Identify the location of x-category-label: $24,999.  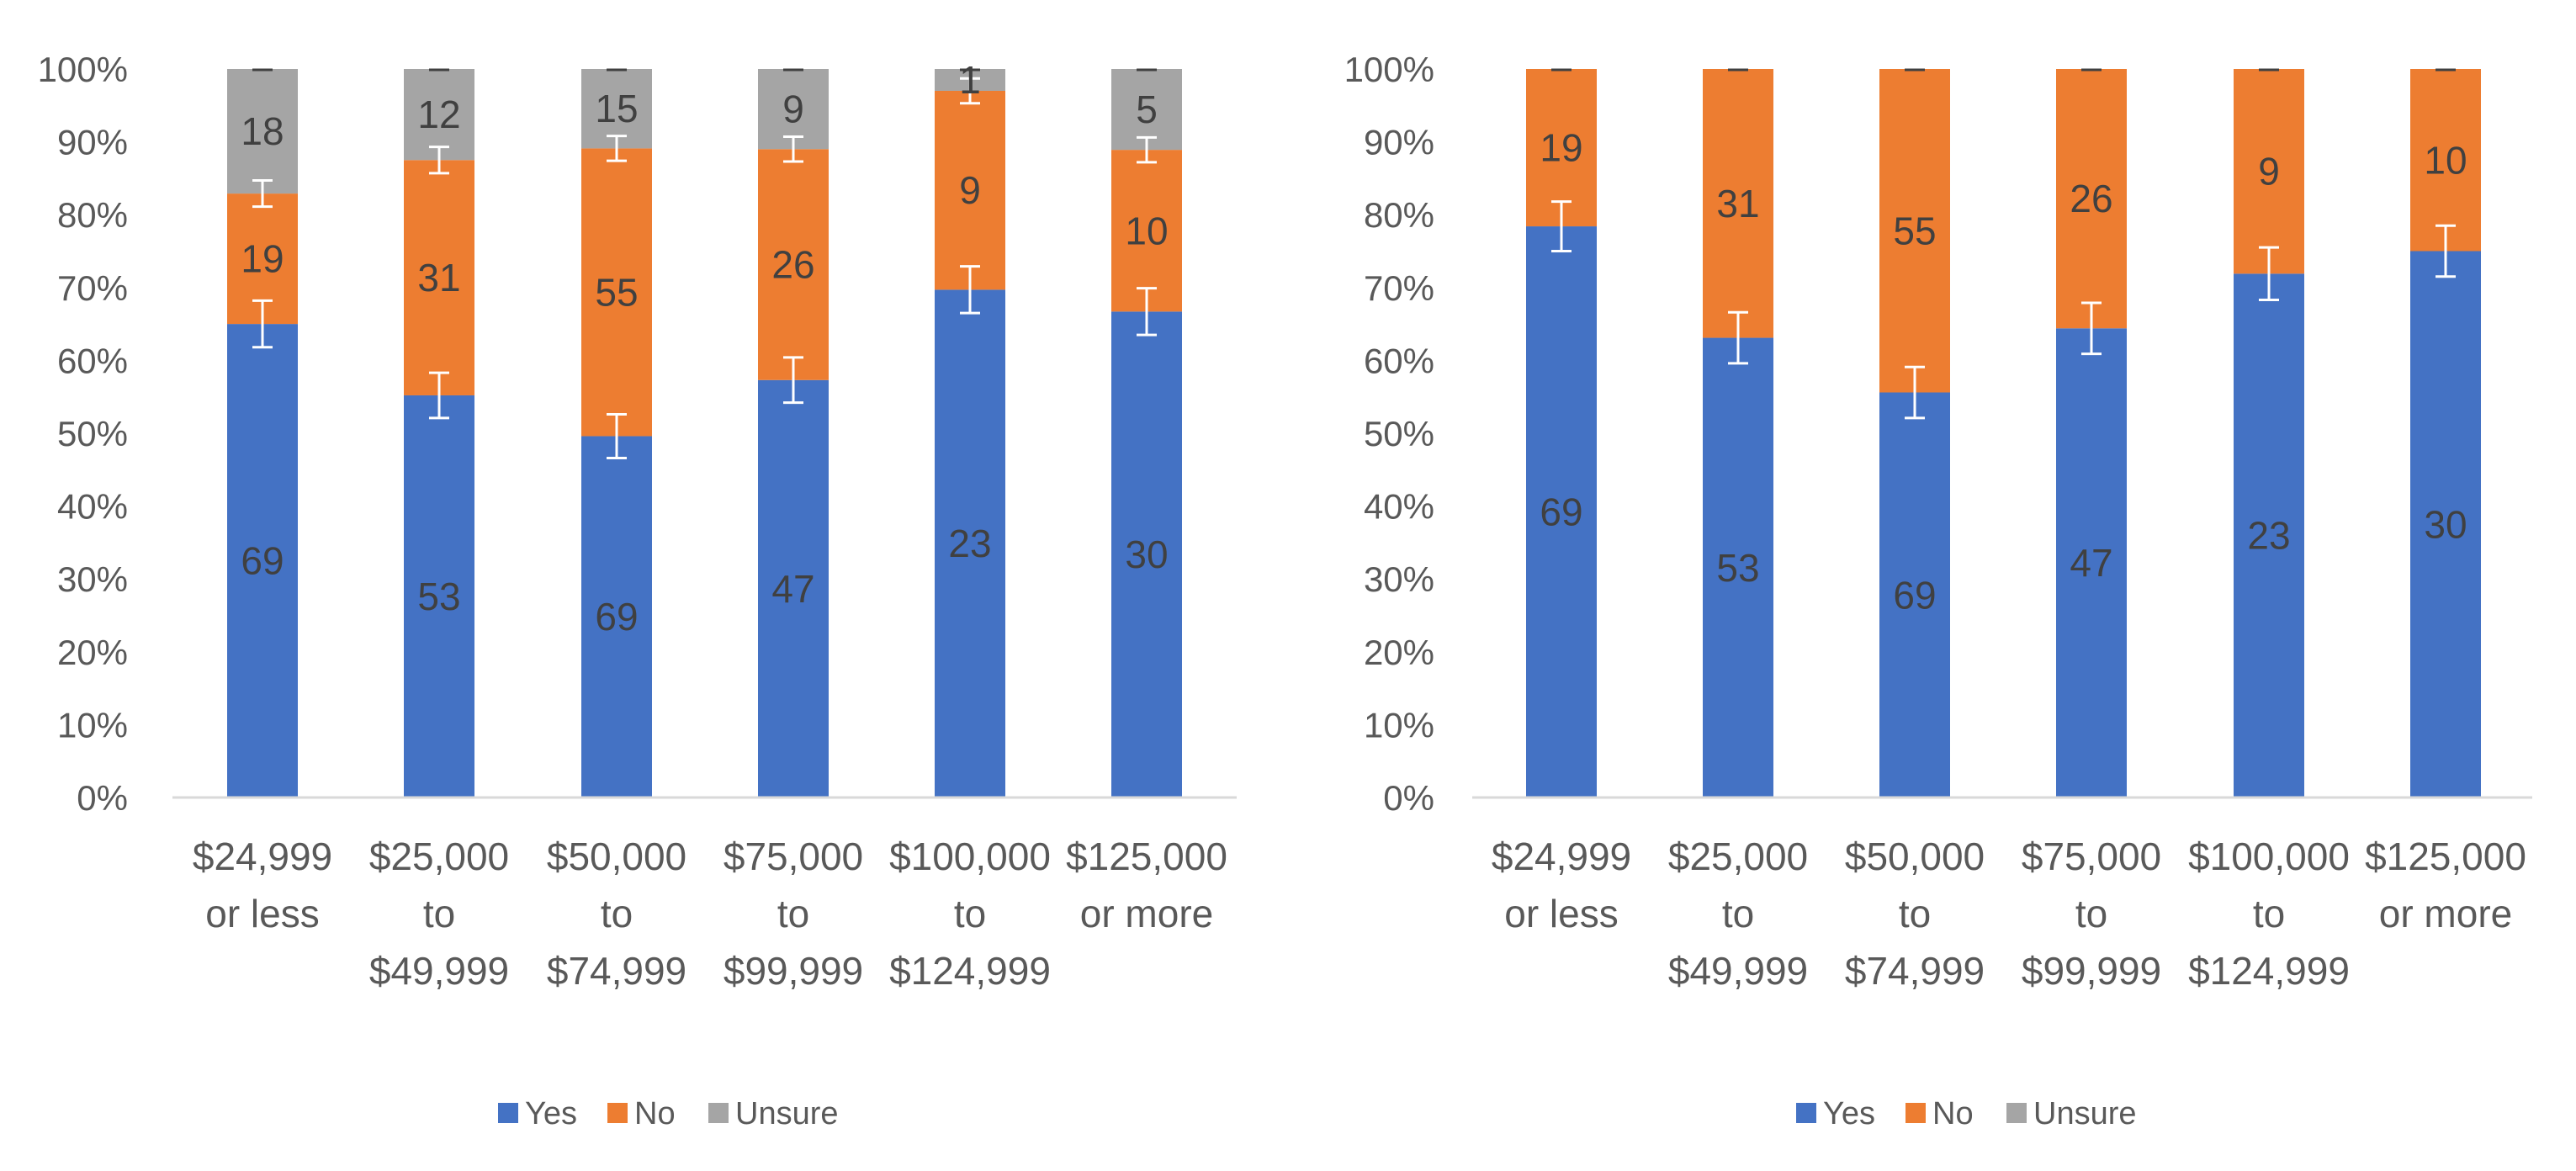
(262, 856).